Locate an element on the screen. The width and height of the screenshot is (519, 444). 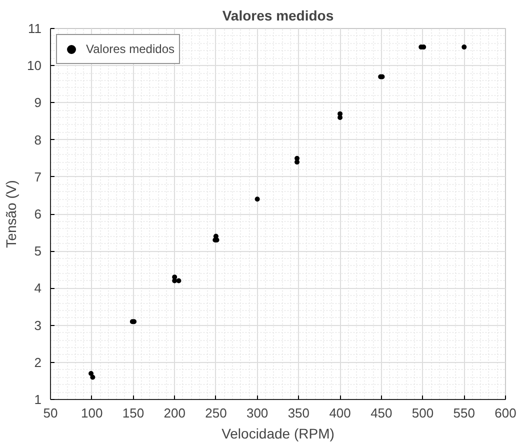
x-tick-label: 250 is located at coordinates (216, 413).